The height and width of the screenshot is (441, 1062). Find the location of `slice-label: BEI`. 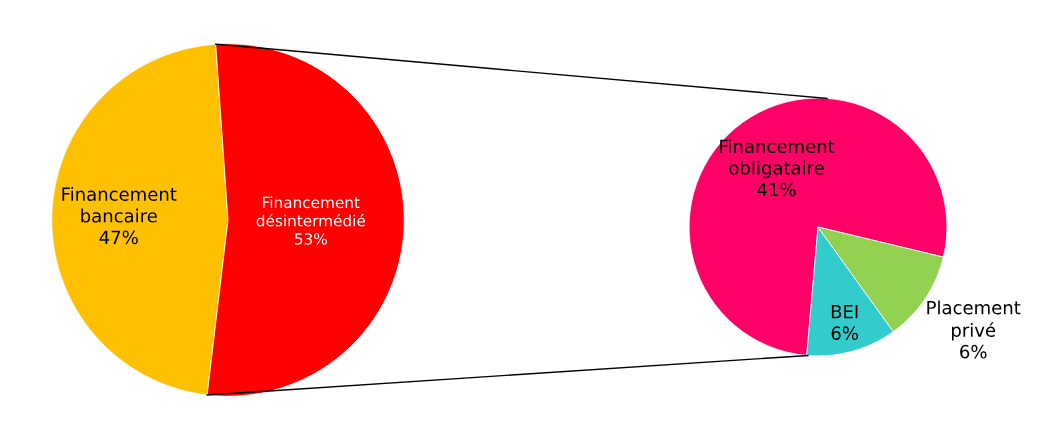

slice-label: BEI is located at coordinates (844, 311).